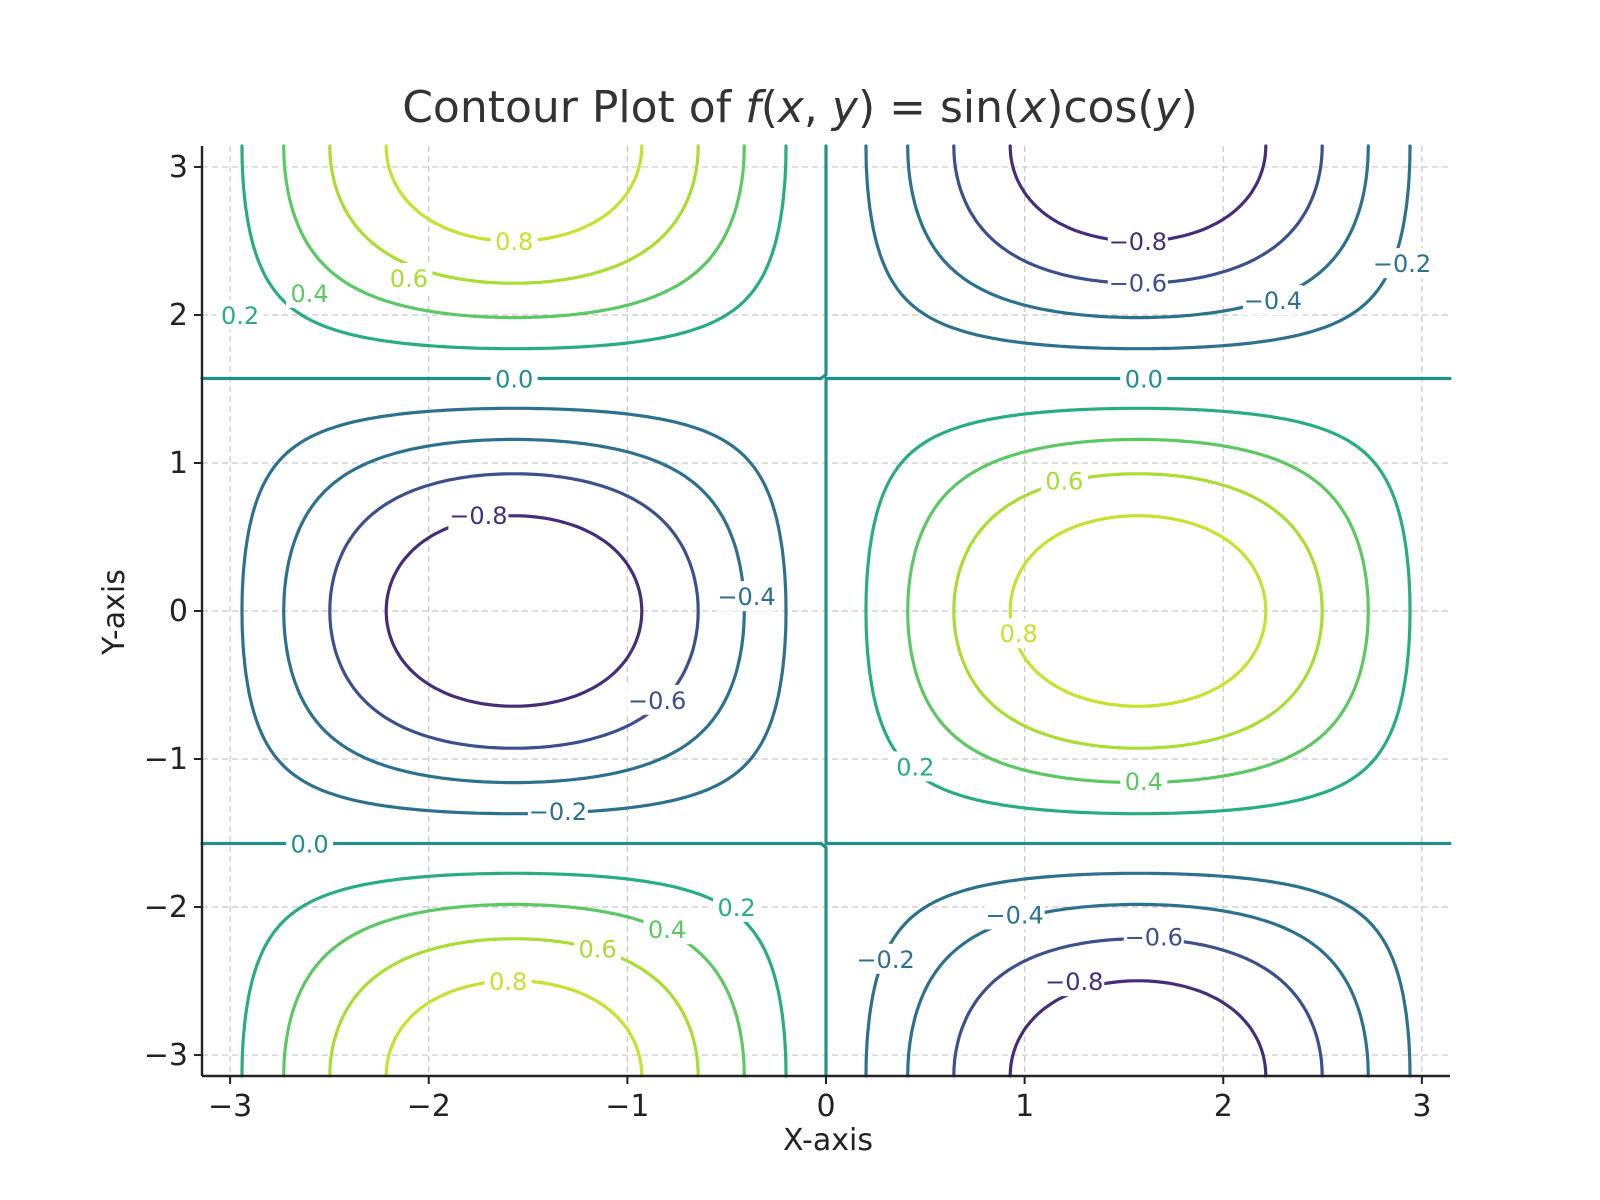 The width and height of the screenshot is (1600, 1200). I want to click on y-tick-label: 1, so click(178, 463).